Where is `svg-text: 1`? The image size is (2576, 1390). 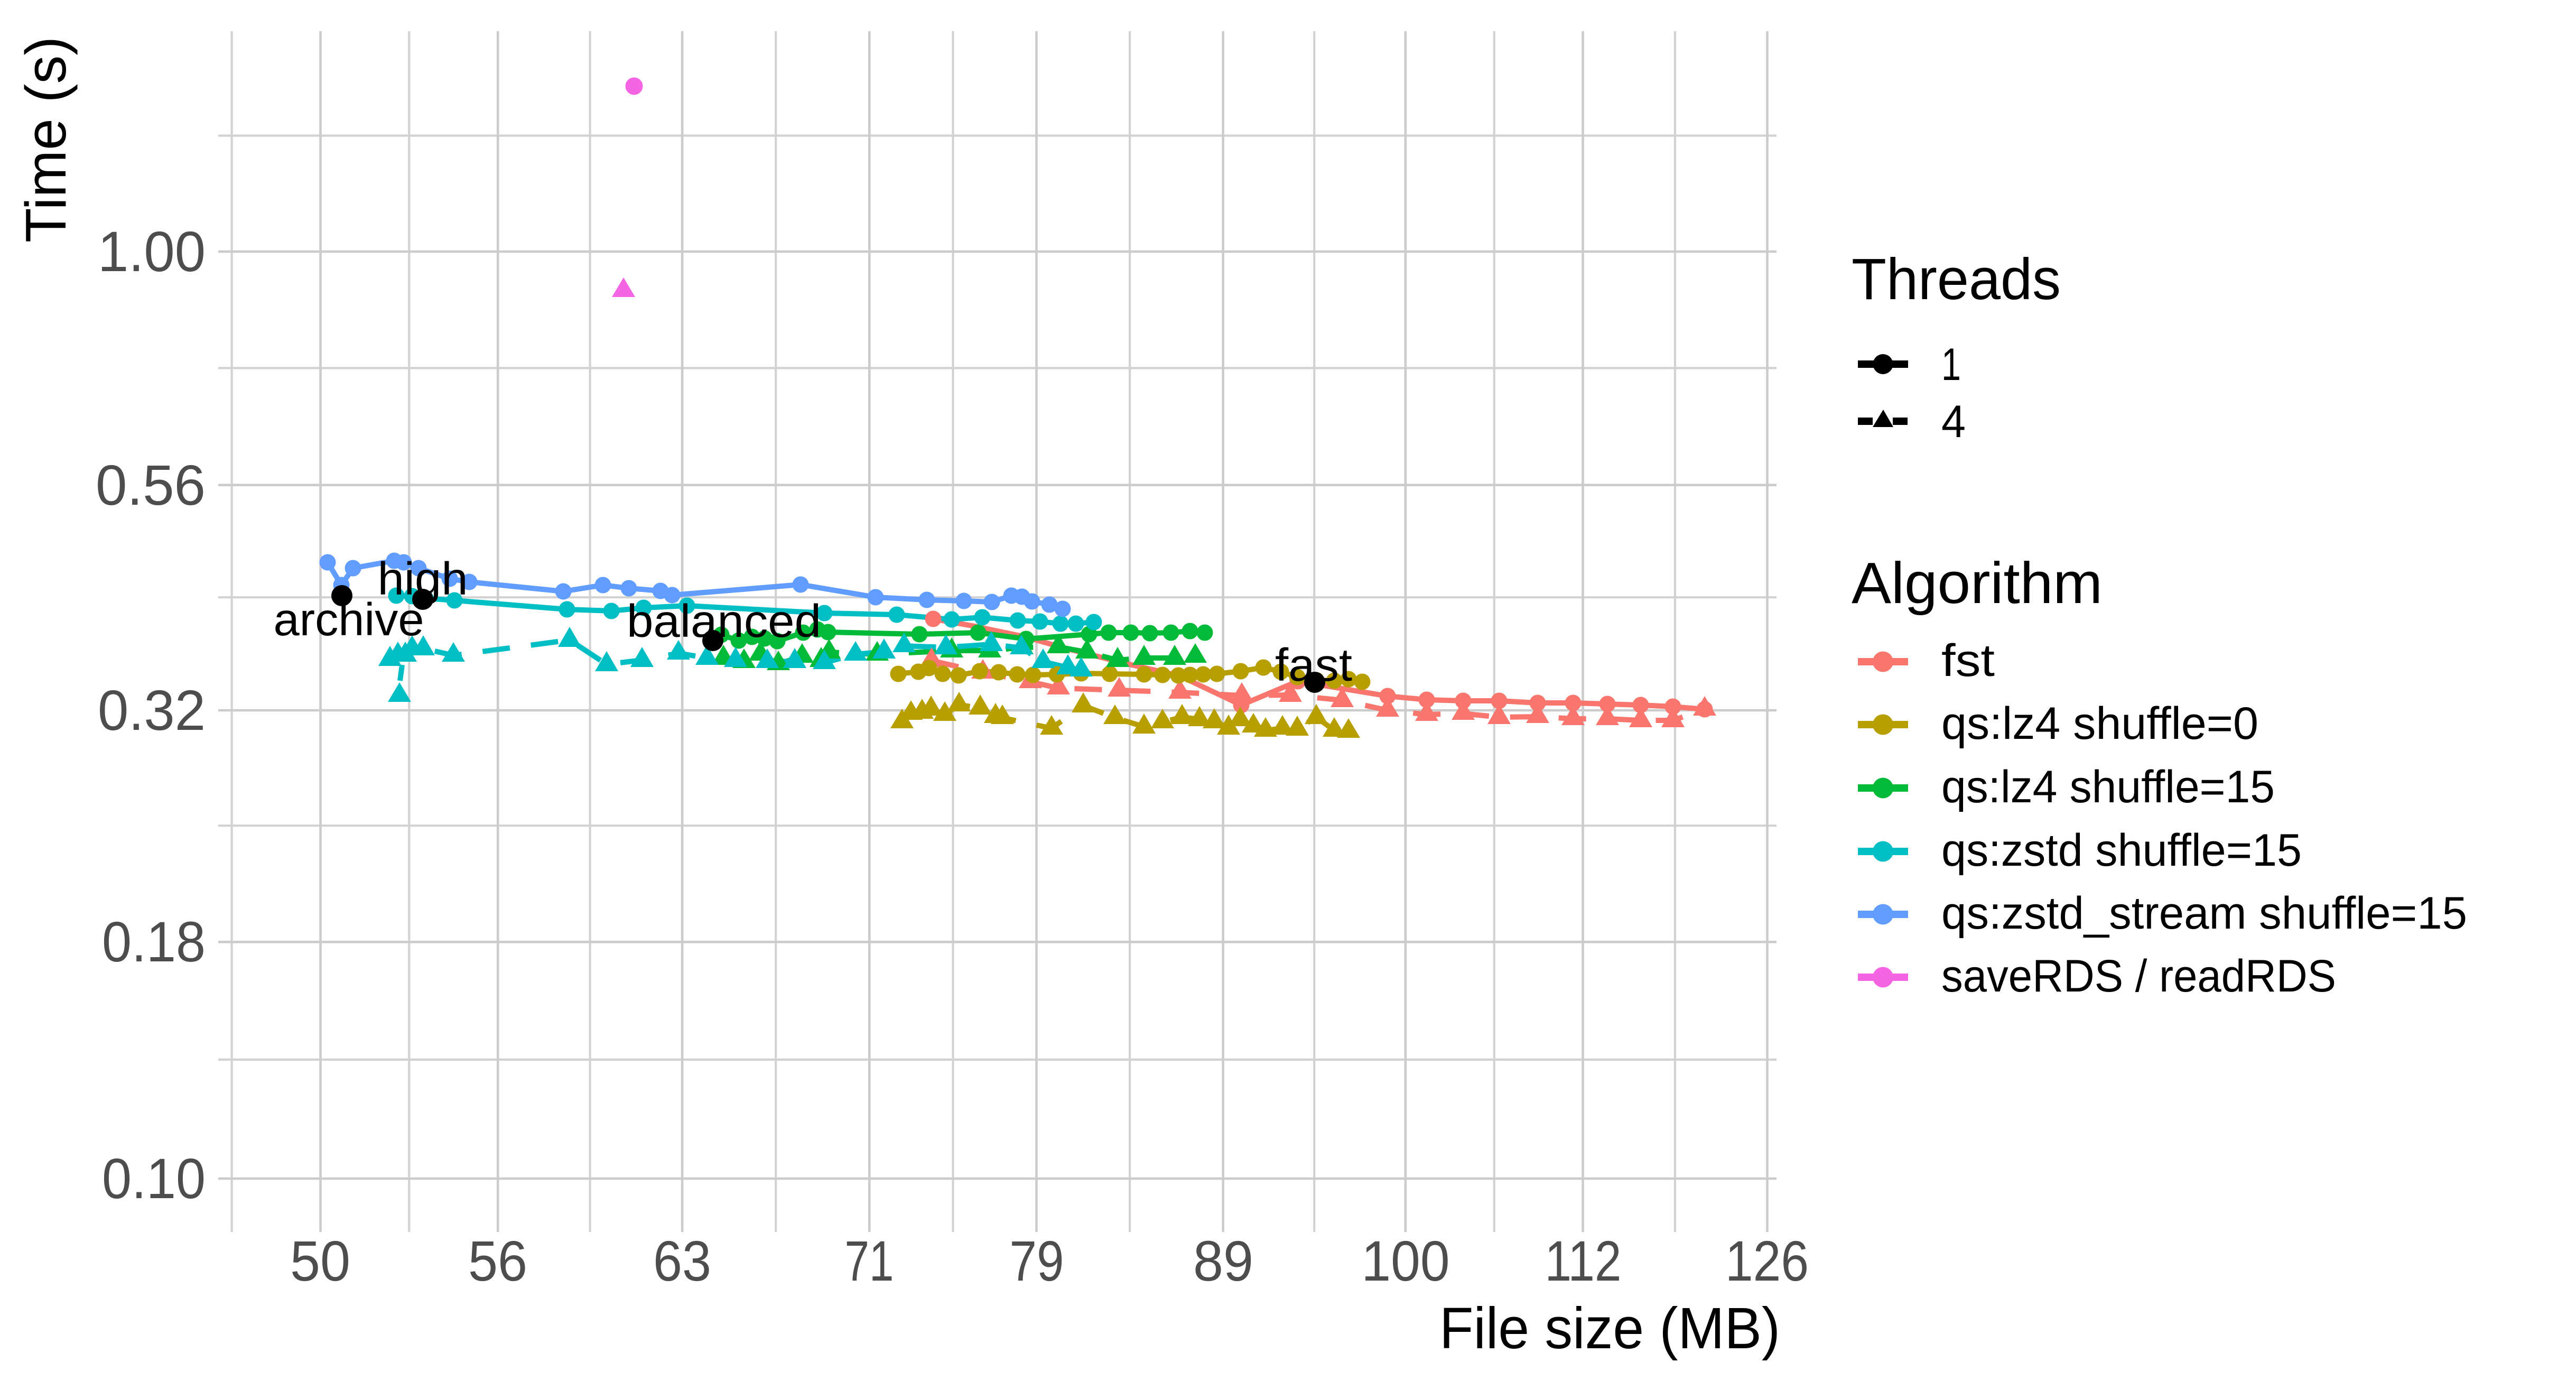
svg-text: 1 is located at coordinates (1951, 364).